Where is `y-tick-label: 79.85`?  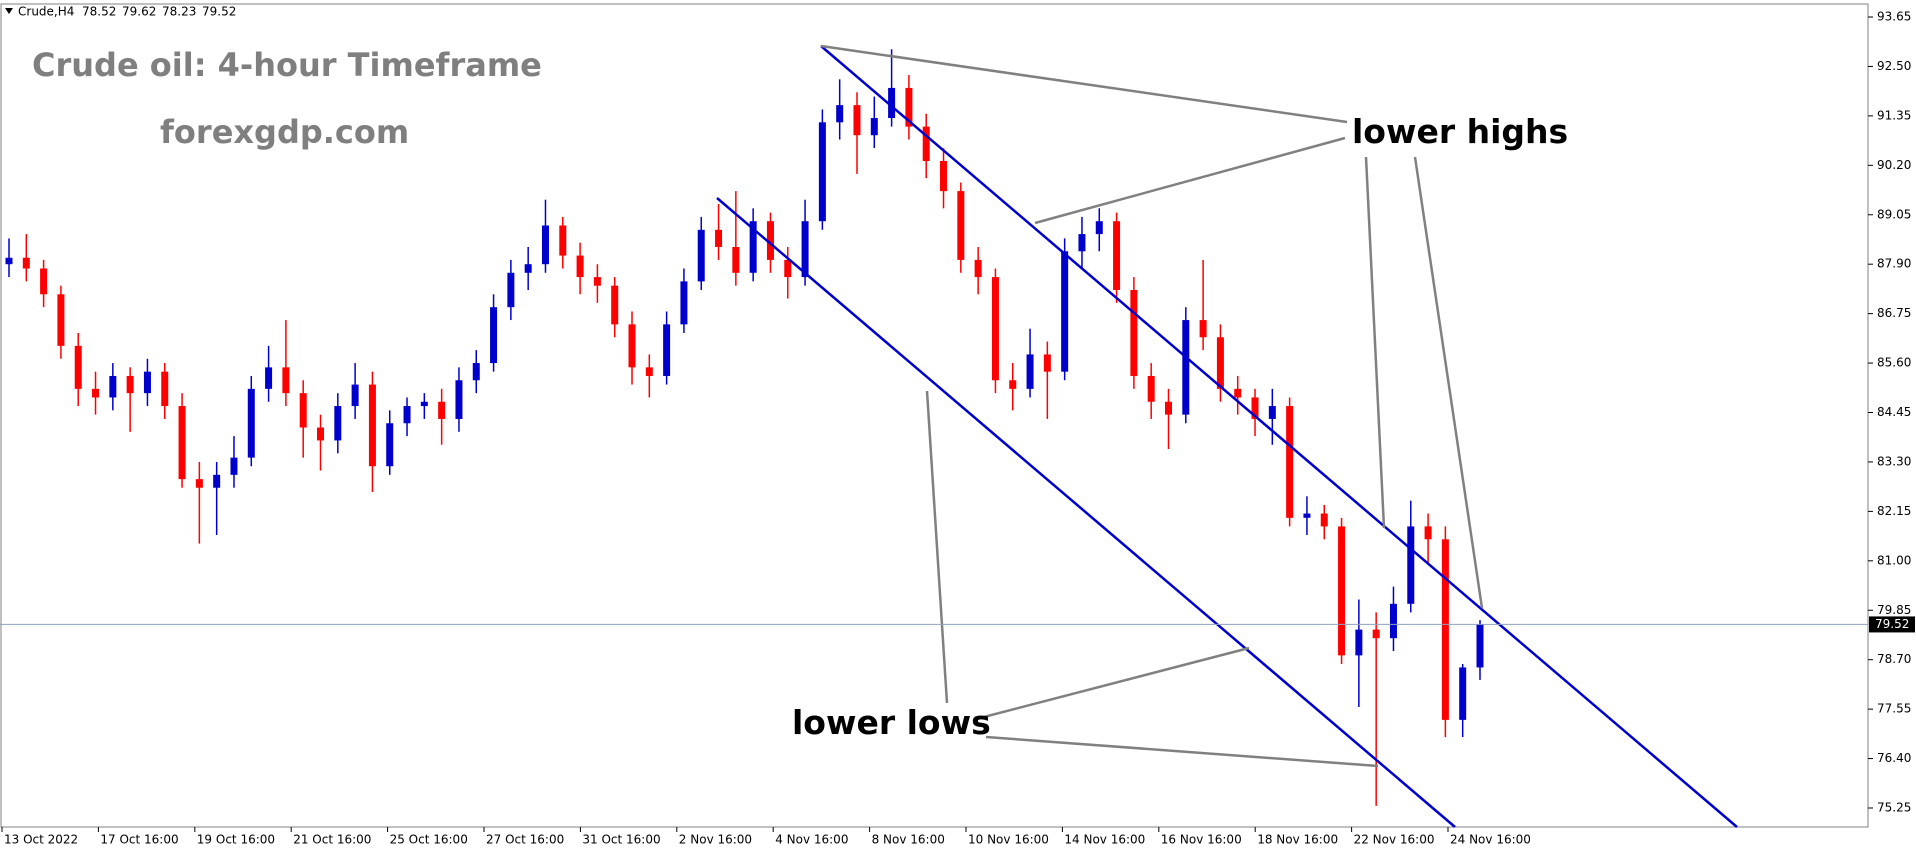 y-tick-label: 79.85 is located at coordinates (1894, 610).